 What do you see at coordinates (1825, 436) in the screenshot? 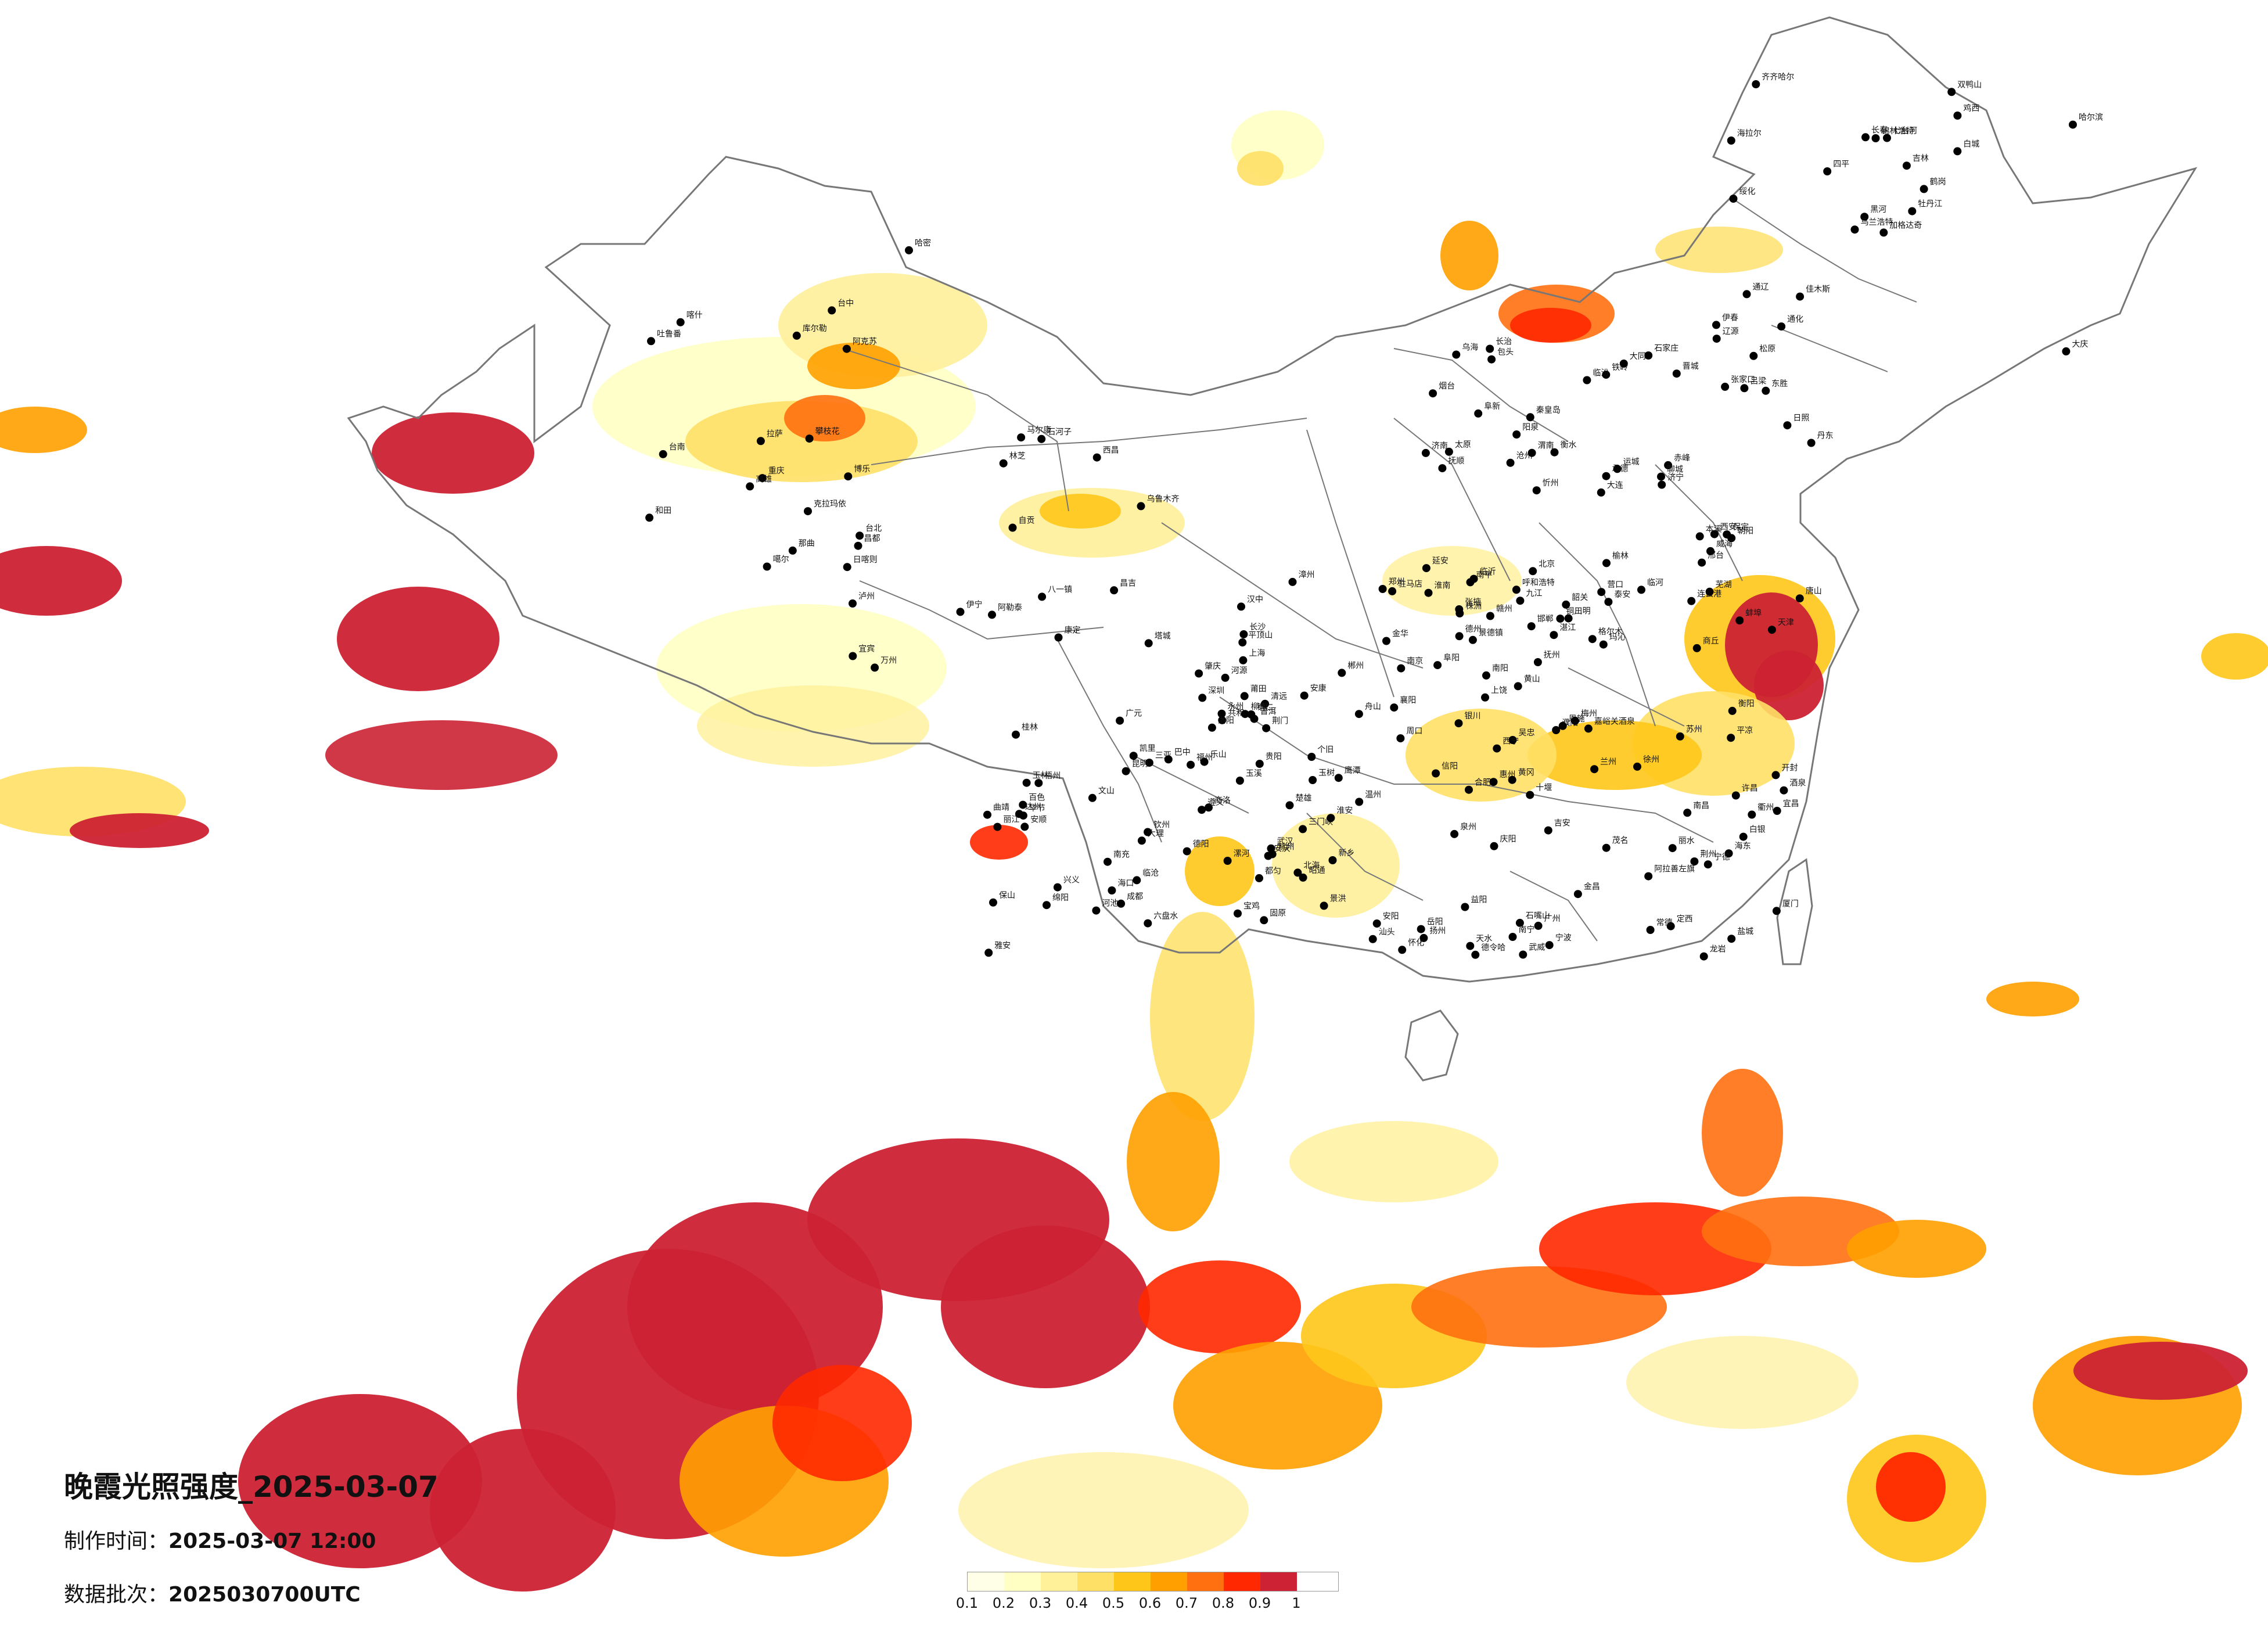
I see `city-label: 丹东` at bounding box center [1825, 436].